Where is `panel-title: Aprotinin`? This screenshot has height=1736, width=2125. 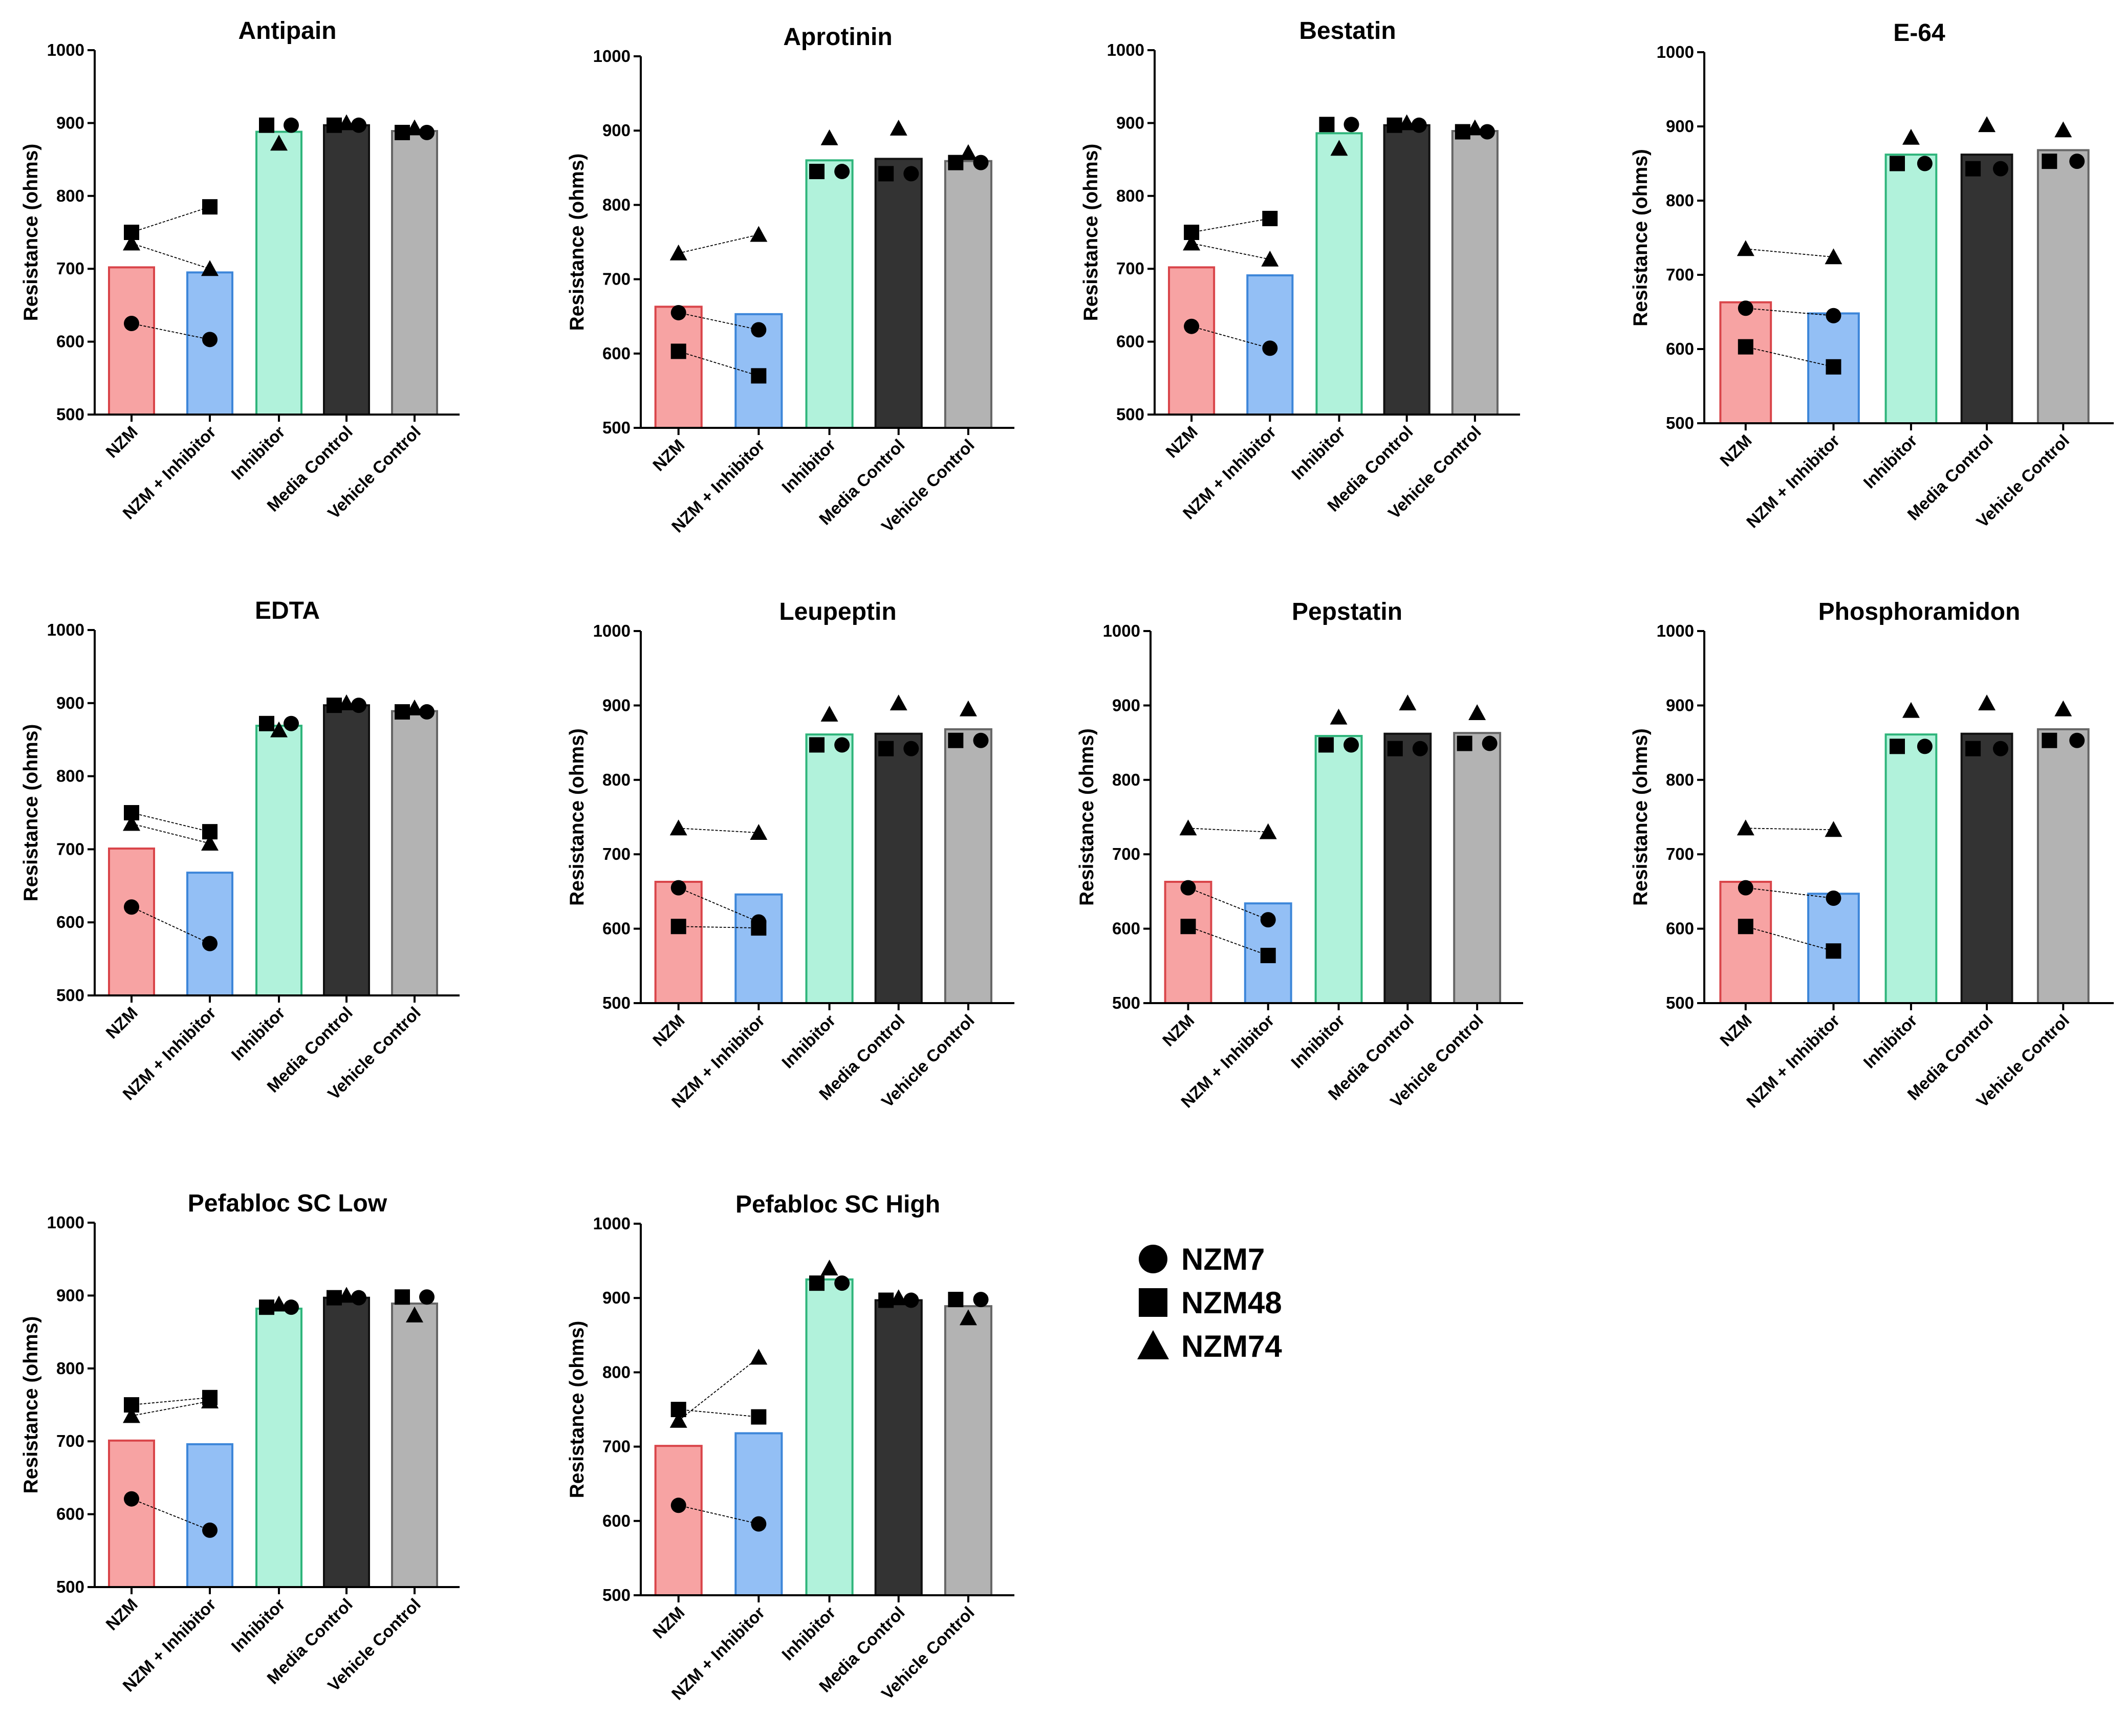
panel-title: Aprotinin is located at coordinates (837, 37).